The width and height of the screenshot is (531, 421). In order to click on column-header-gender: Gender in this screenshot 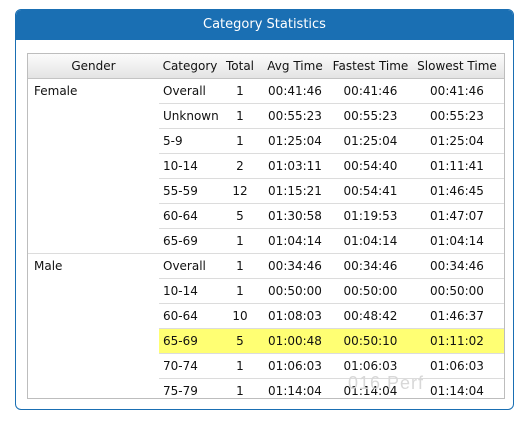, I will do `click(93, 66)`.